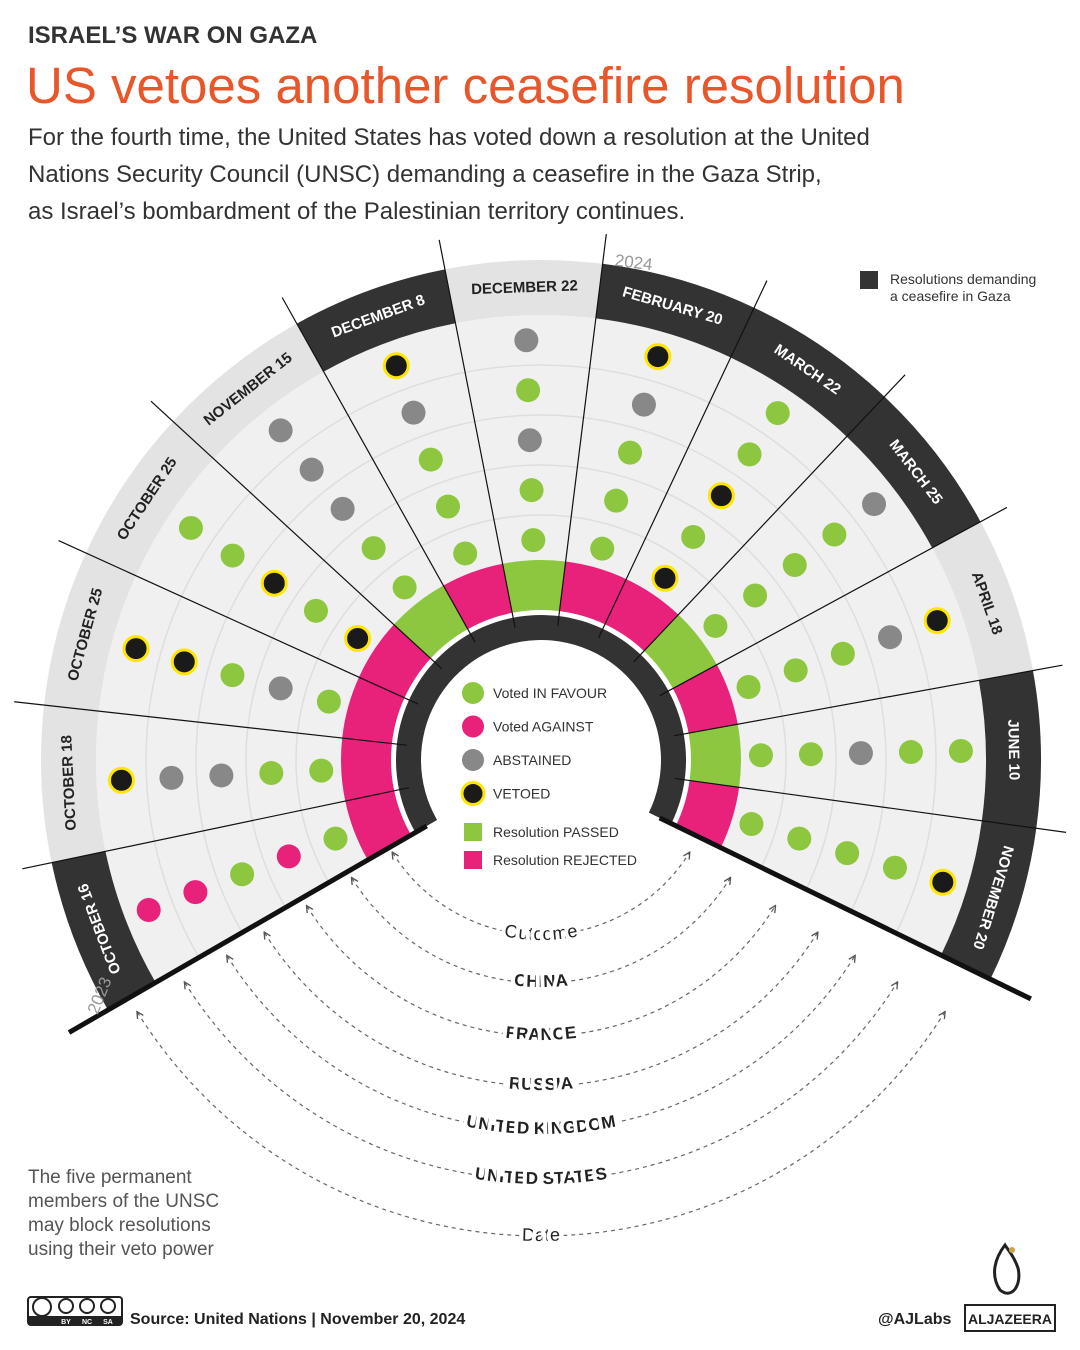  I want to click on logo-emblem, so click(1007, 1268).